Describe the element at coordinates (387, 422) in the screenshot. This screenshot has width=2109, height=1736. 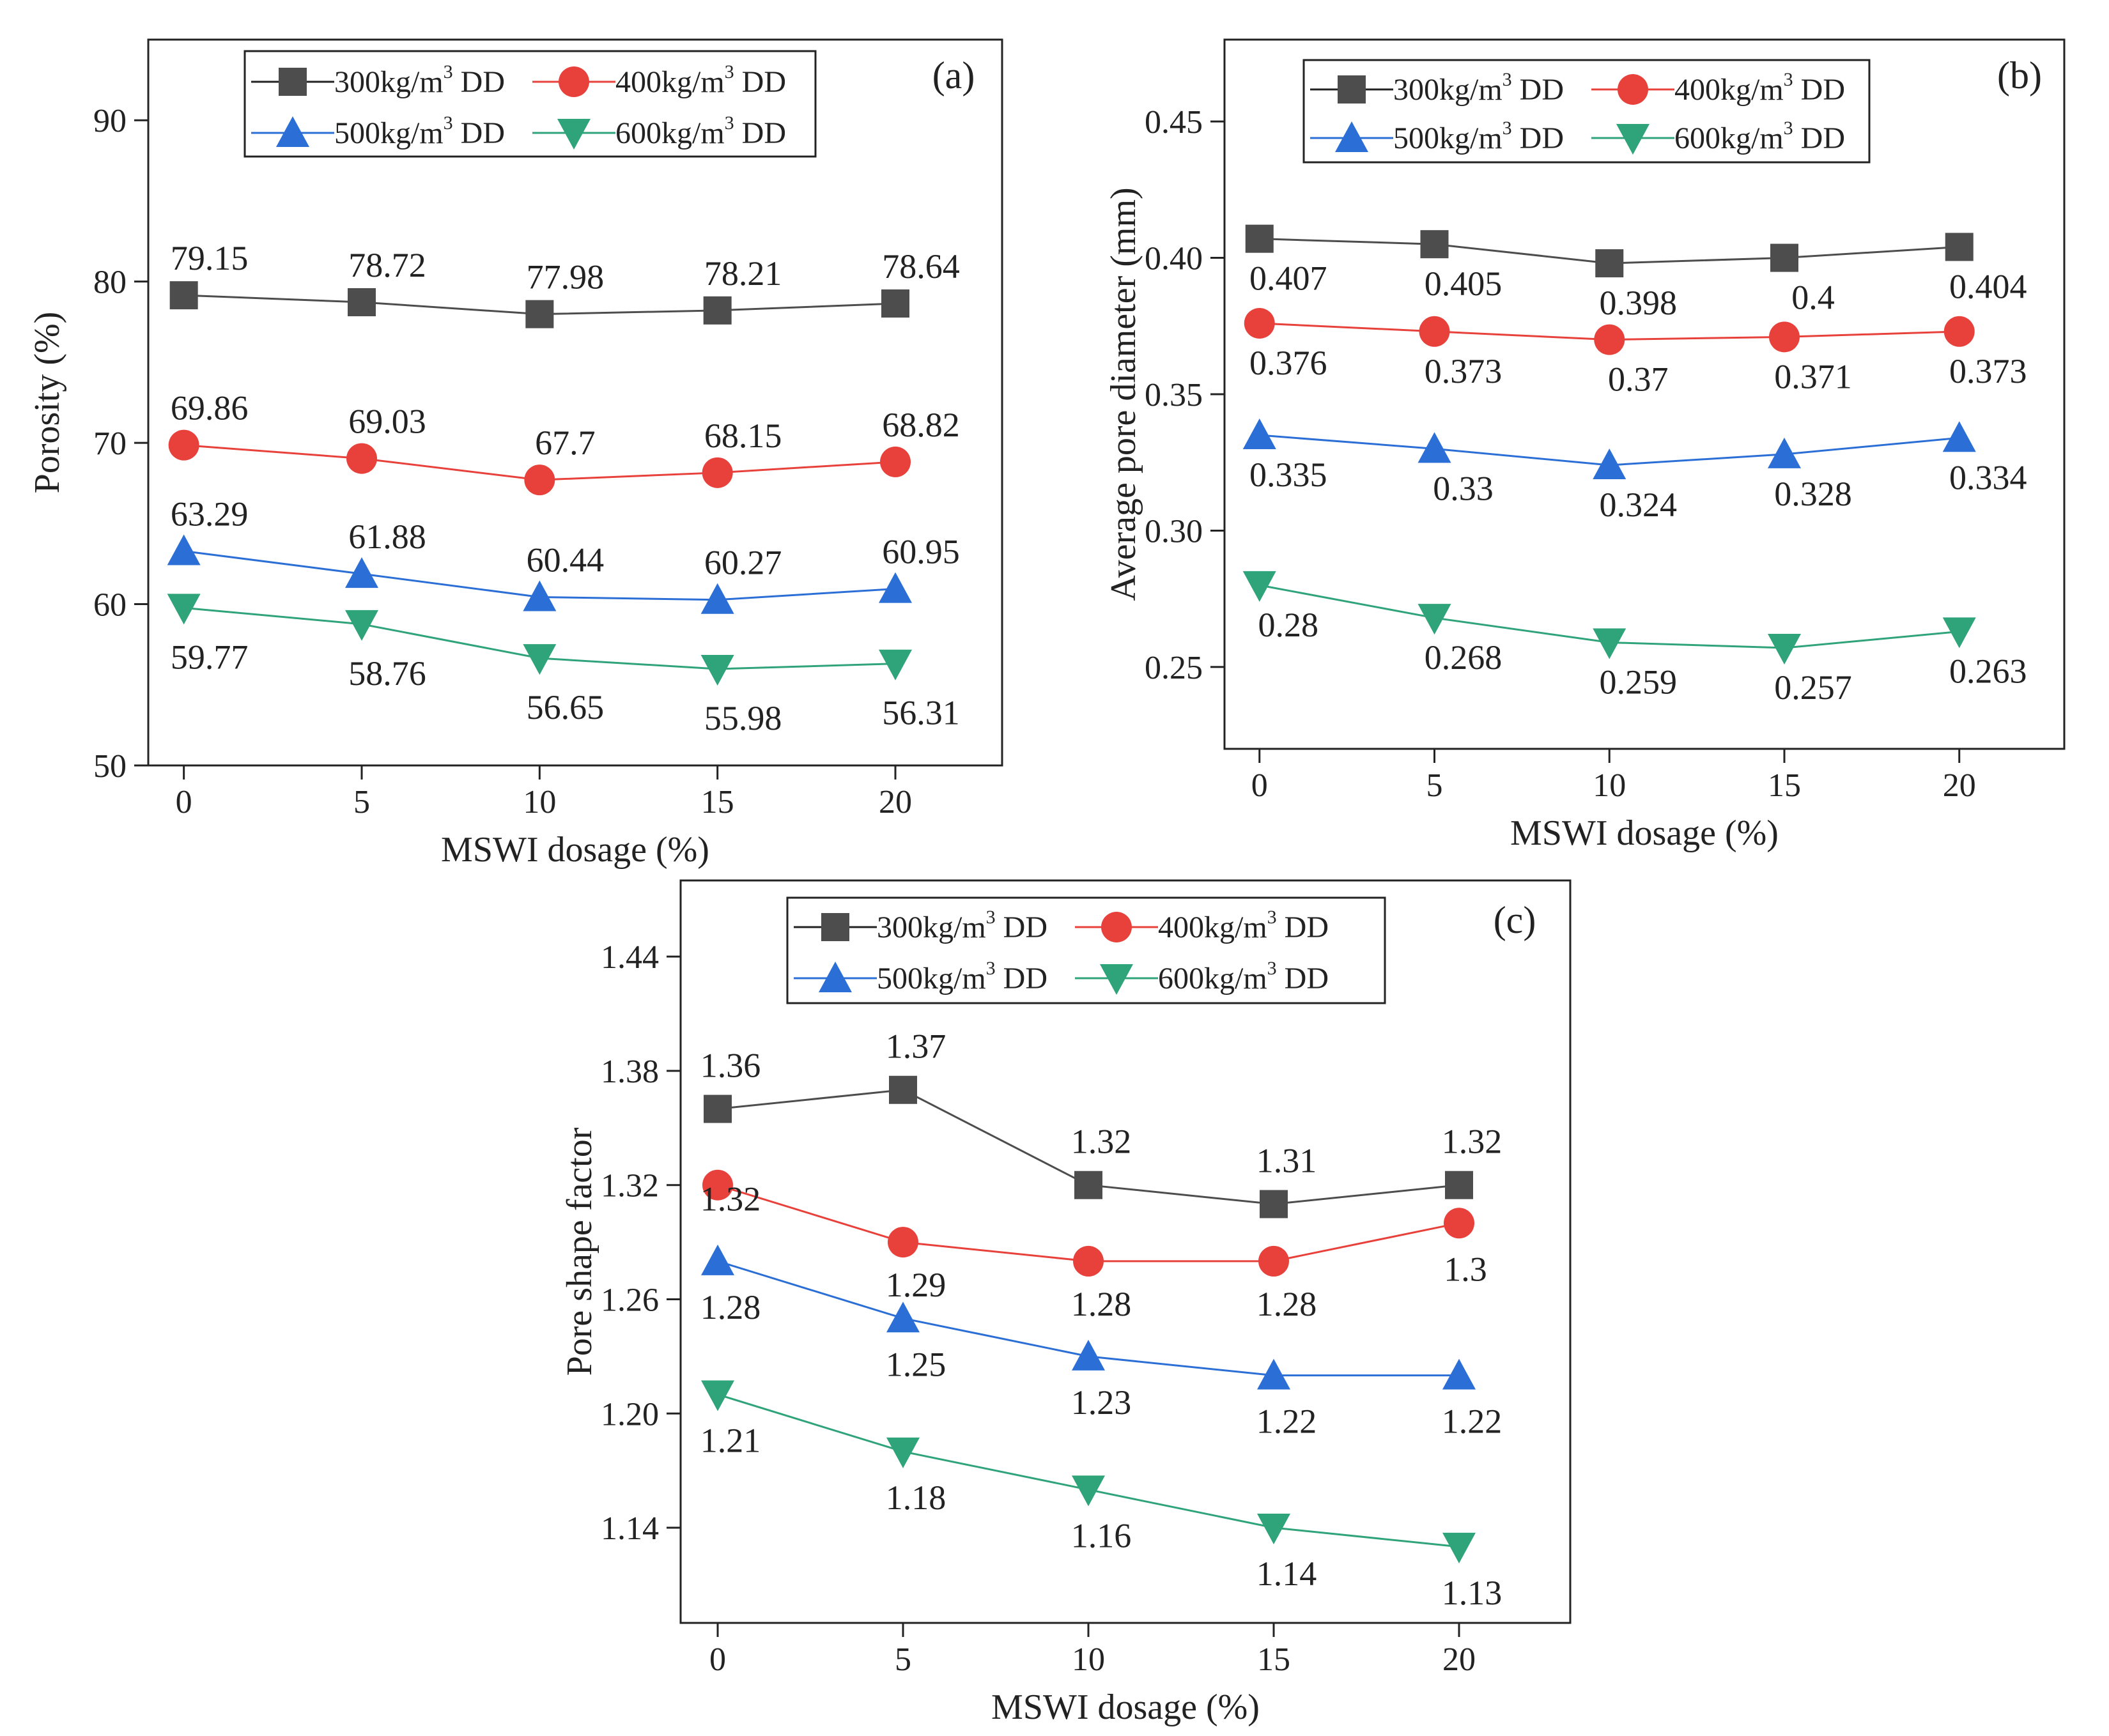
I see `data-label: 69.03` at that location.